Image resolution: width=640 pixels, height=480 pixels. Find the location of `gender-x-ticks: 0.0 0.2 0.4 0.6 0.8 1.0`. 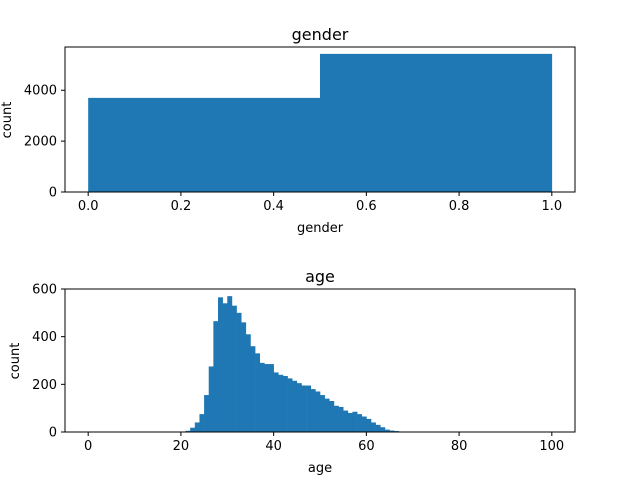

gender-x-ticks: 0.0 0.2 0.4 0.6 0.8 1.0 is located at coordinates (320, 203).